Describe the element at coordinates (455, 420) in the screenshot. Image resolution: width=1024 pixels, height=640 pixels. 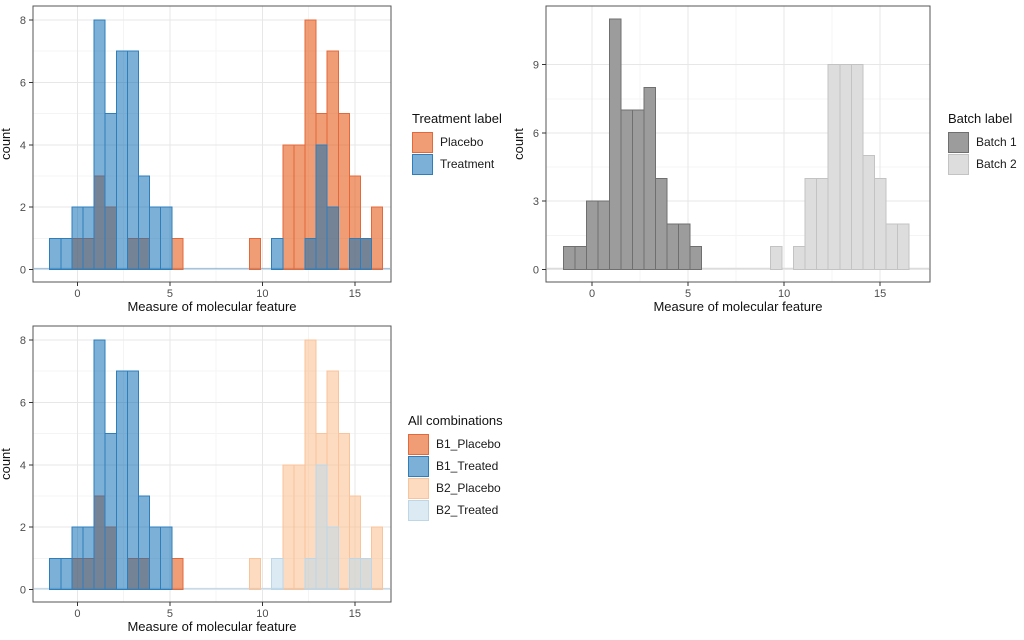
I see `legend-title-combinations: All combinations` at that location.